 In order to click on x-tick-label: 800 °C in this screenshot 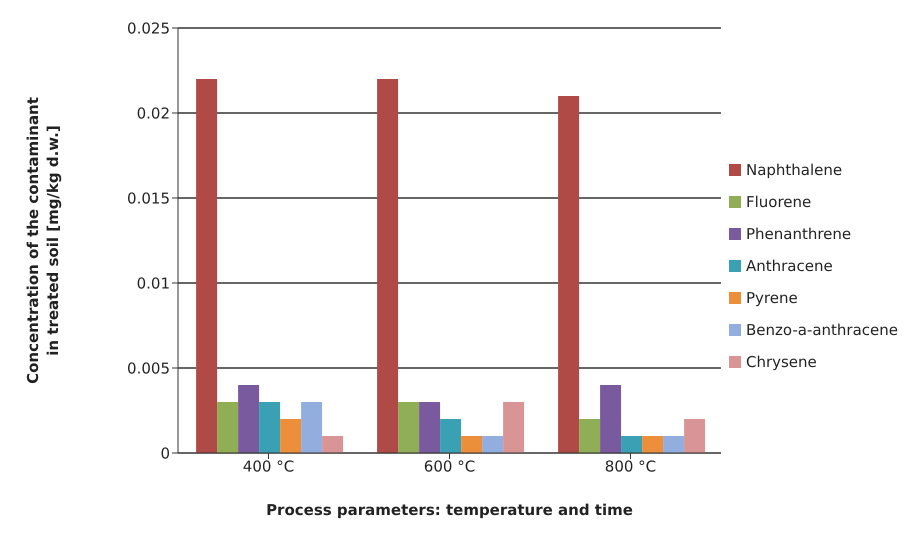, I will do `click(630, 467)`.